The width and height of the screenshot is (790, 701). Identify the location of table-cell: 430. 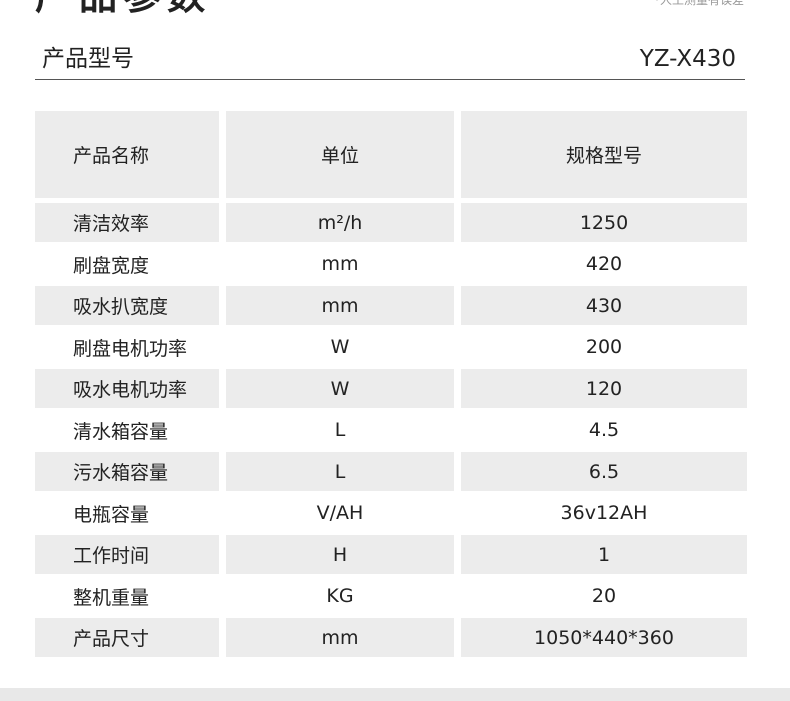
(604, 305).